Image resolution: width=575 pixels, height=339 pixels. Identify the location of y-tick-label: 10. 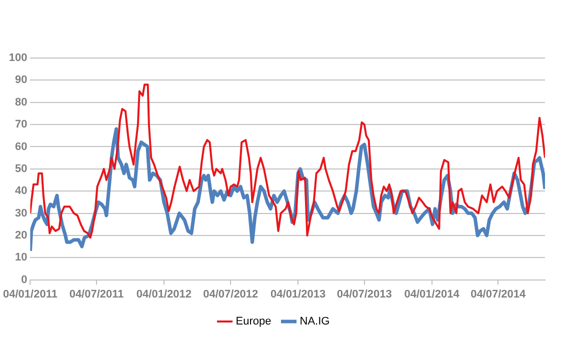
(21, 258).